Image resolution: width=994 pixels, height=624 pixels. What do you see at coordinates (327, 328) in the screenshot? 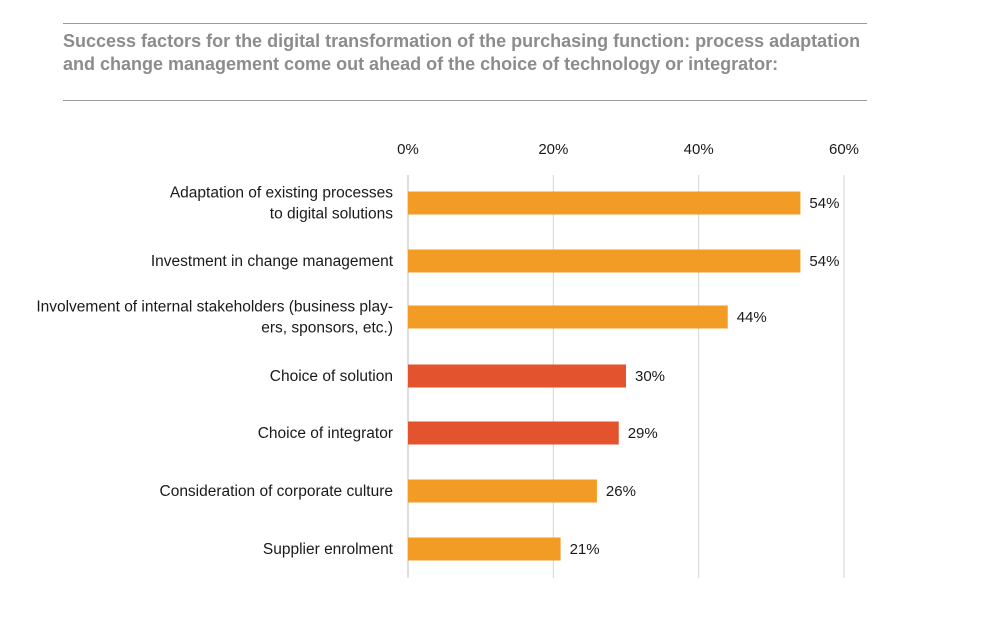
I see `category-label: ers, sponsors, etc.)` at bounding box center [327, 328].